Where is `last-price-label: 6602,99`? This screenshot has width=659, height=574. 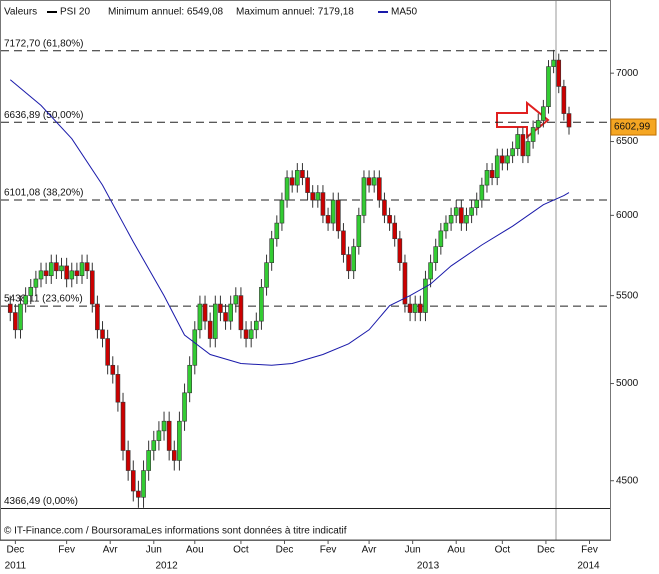 last-price-label: 6602,99 is located at coordinates (632, 127).